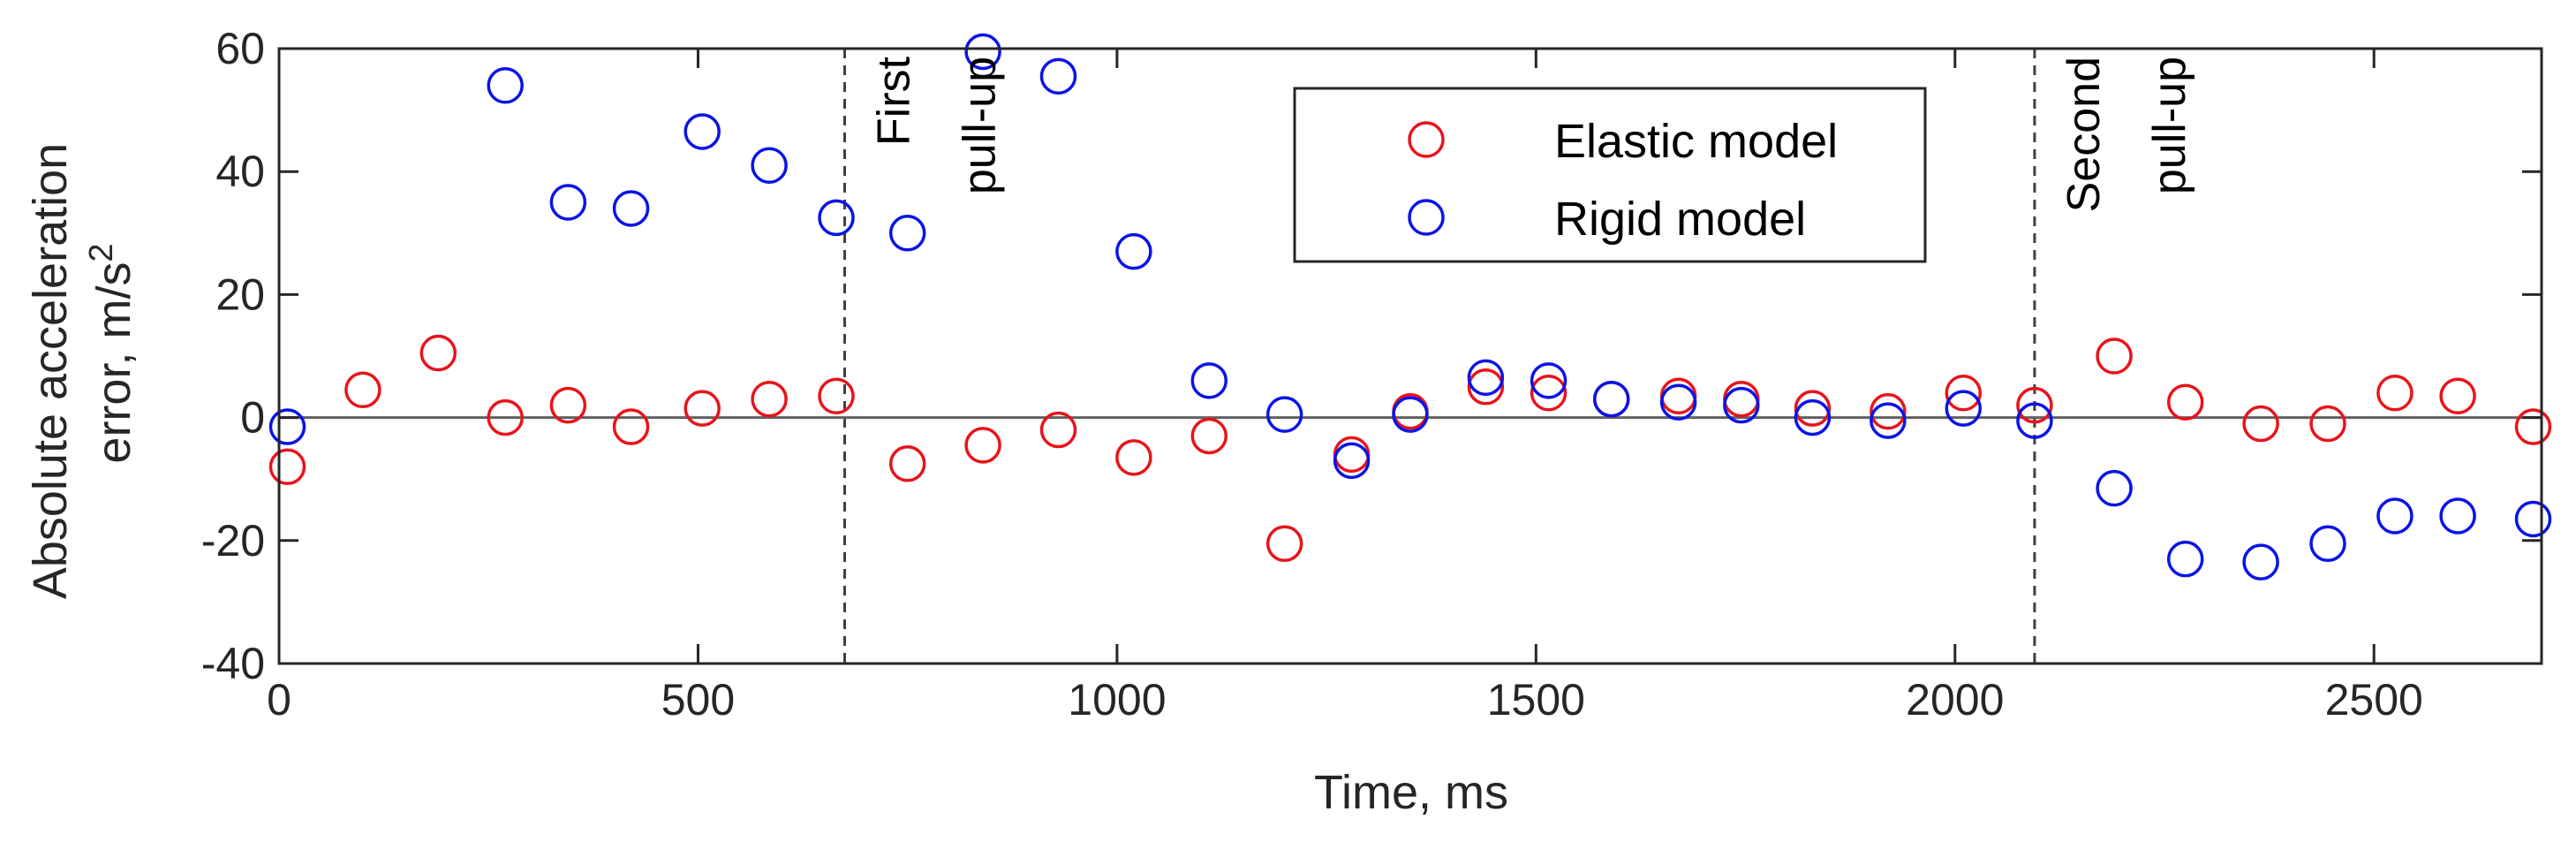 The image size is (2576, 842). What do you see at coordinates (240, 49) in the screenshot?
I see `y-tick-label: 60` at bounding box center [240, 49].